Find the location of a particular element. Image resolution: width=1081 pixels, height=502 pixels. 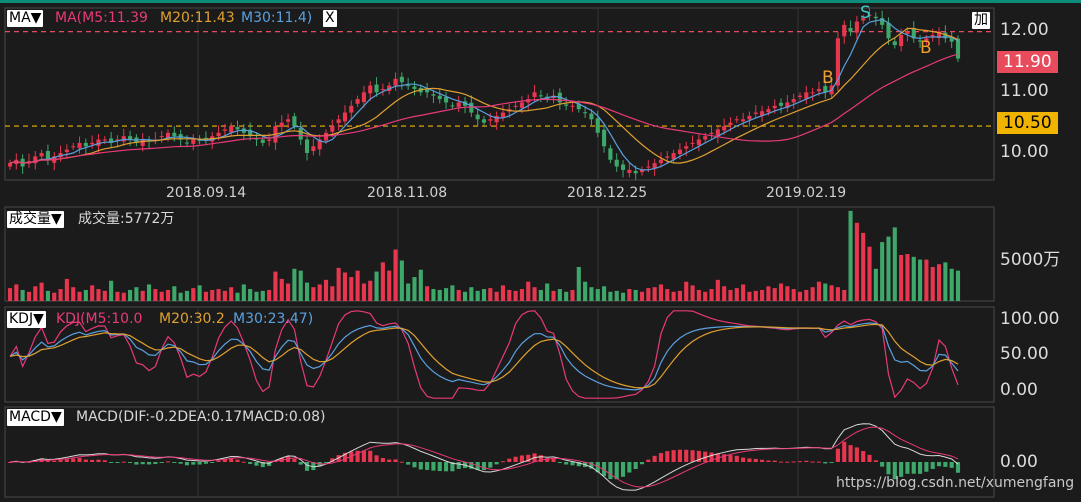

add-indicator-button: 加 is located at coordinates (981, 20).